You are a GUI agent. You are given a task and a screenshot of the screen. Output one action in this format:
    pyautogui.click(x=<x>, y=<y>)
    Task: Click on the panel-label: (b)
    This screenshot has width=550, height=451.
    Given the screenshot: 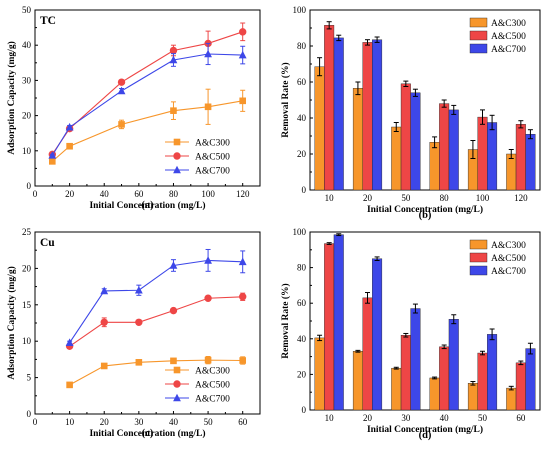 What is the action you would take?
    pyautogui.click(x=425, y=215)
    